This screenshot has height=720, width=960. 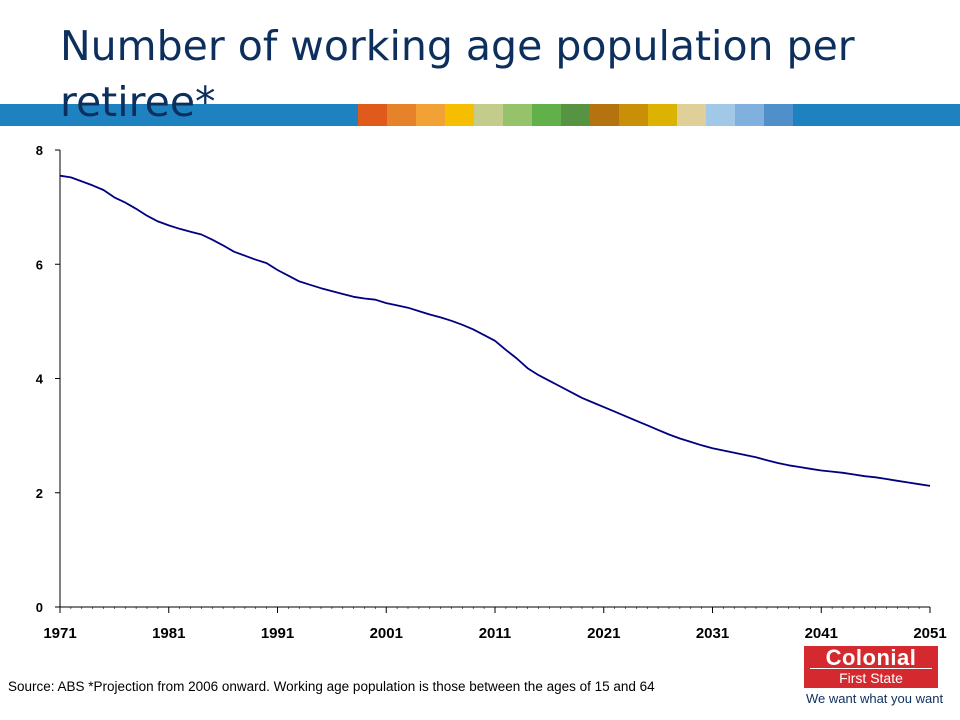 What do you see at coordinates (871, 657) in the screenshot?
I see `logo-name: Colonial` at bounding box center [871, 657].